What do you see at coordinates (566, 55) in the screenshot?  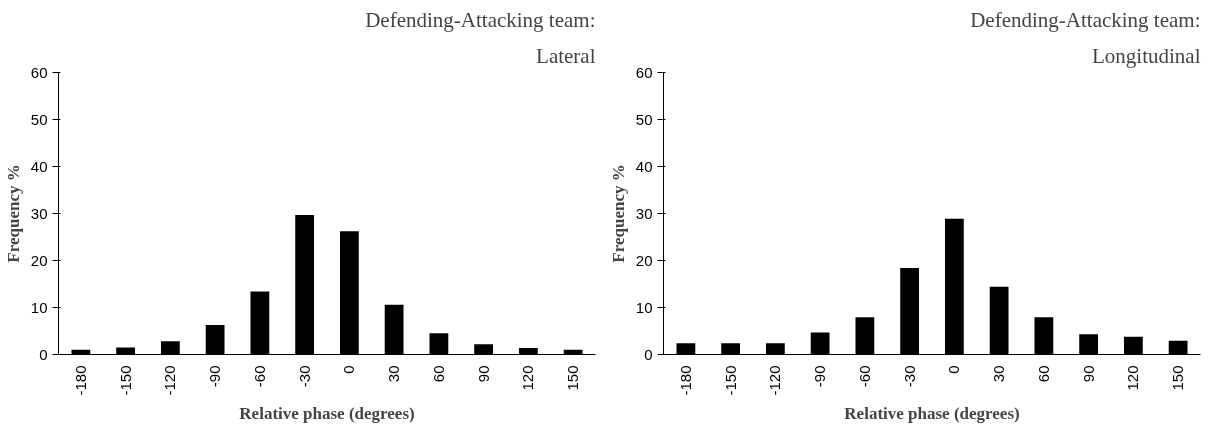 I see `chart-subtitle: Lateral` at bounding box center [566, 55].